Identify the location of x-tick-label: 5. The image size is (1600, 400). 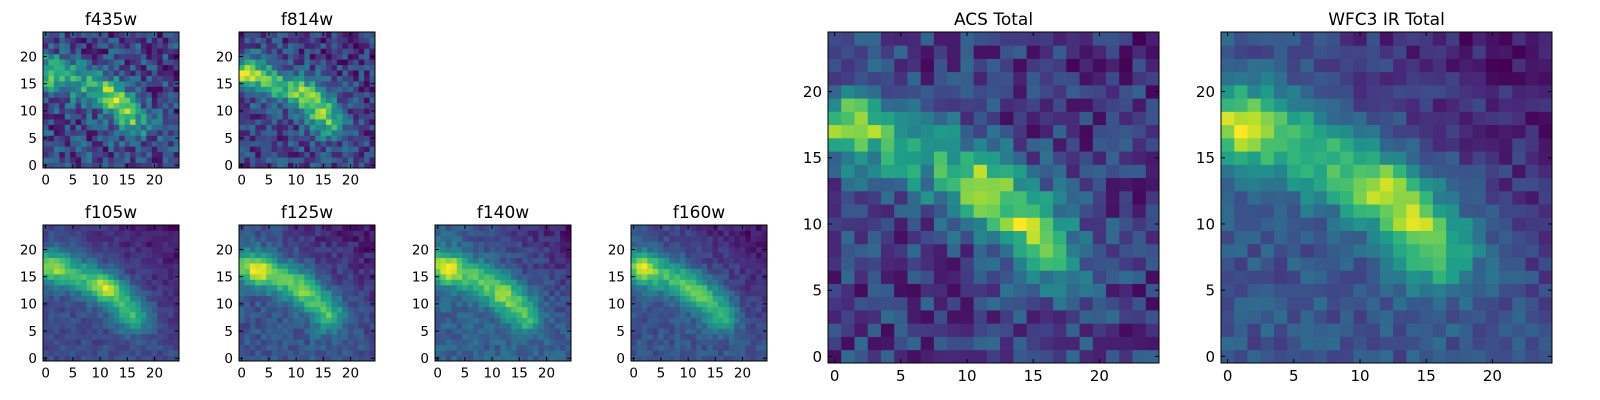
(465, 374).